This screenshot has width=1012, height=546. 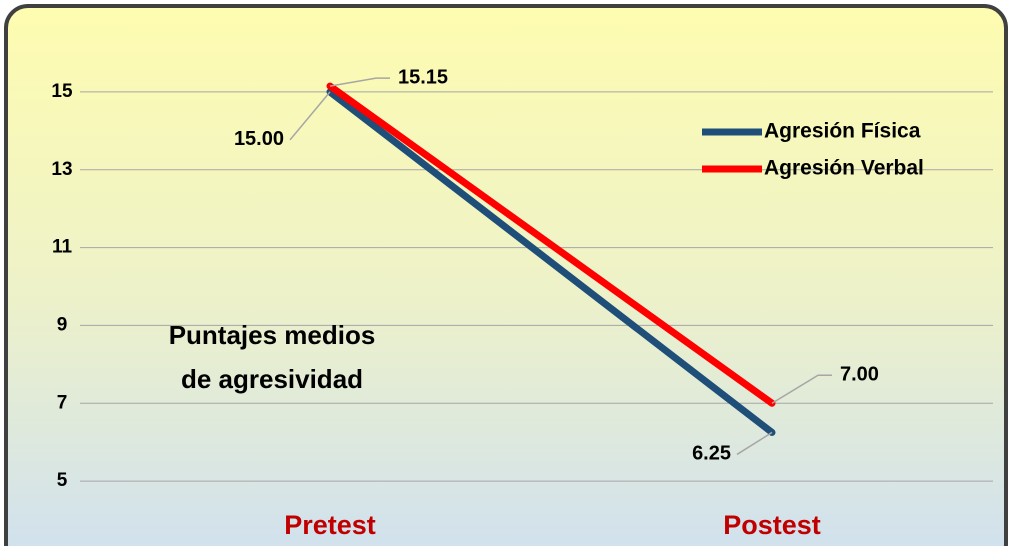 What do you see at coordinates (272, 335) in the screenshot?
I see `annotation: Puntajes medios` at bounding box center [272, 335].